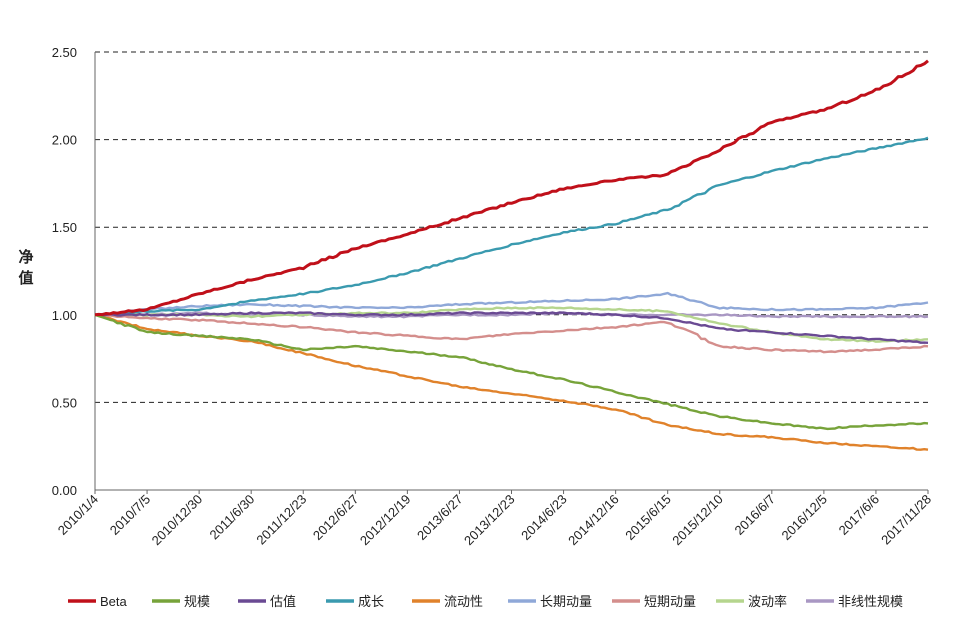  Describe the element at coordinates (64, 227) in the screenshot. I see `y-tick-label: 1.50` at that location.